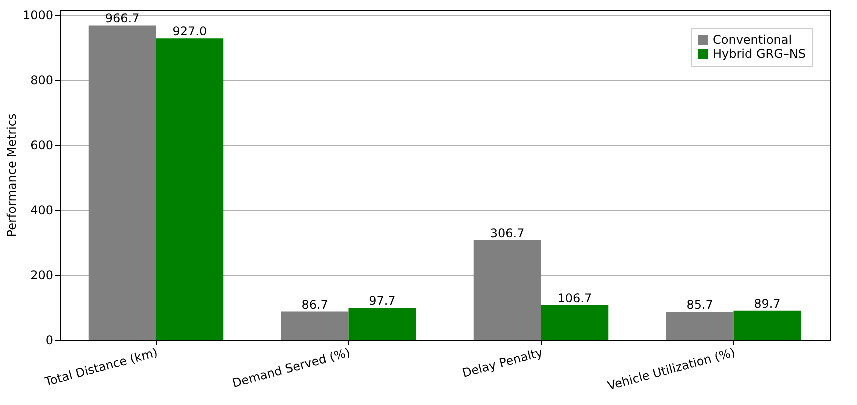 This screenshot has width=857, height=405. What do you see at coordinates (42, 80) in the screenshot?
I see `y-tick-label: 800` at bounding box center [42, 80].